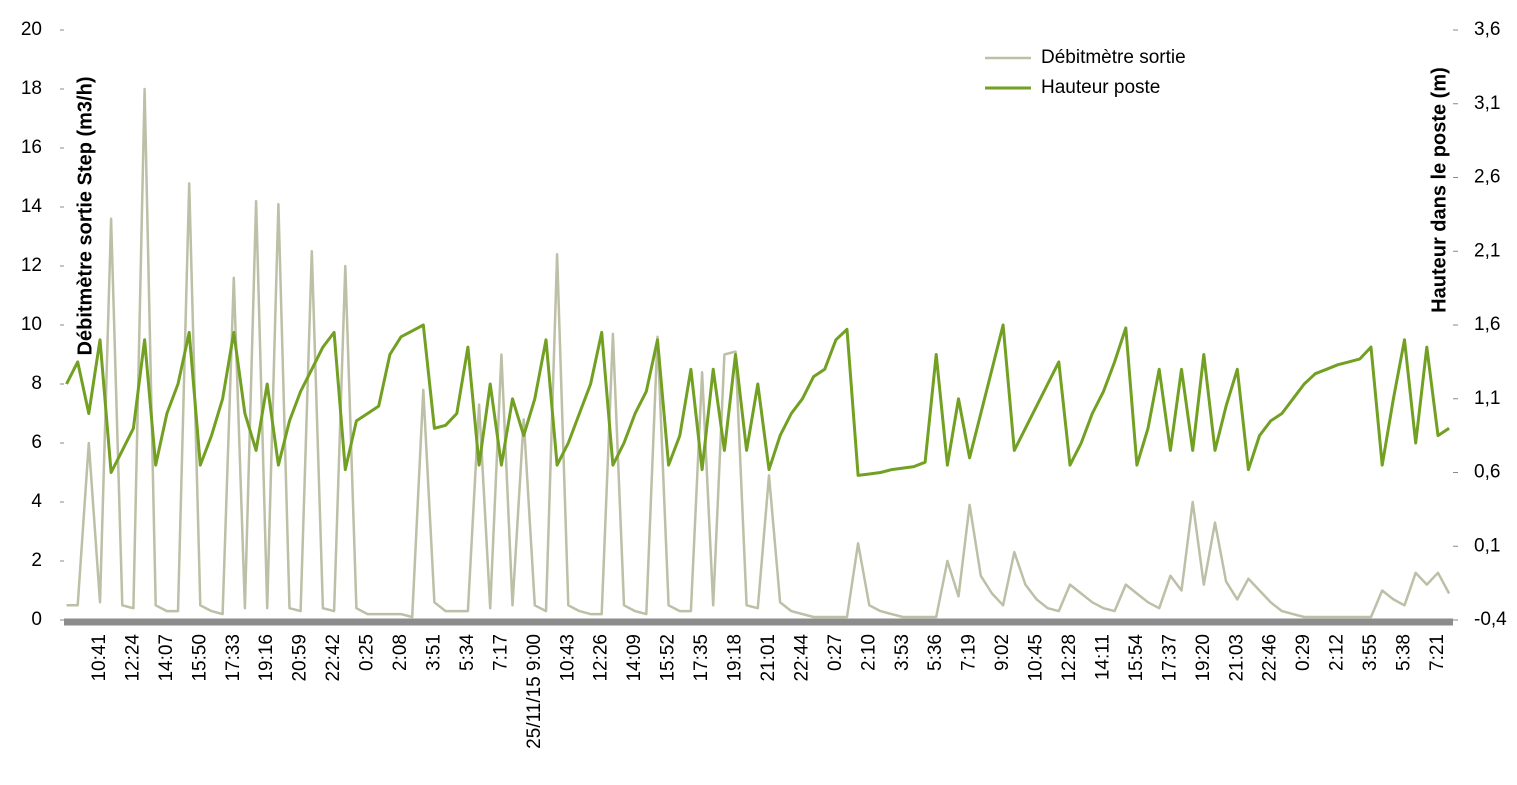 The image size is (1517, 785). Describe the element at coordinates (31, 88) in the screenshot. I see `y-tick-label: 18` at that location.